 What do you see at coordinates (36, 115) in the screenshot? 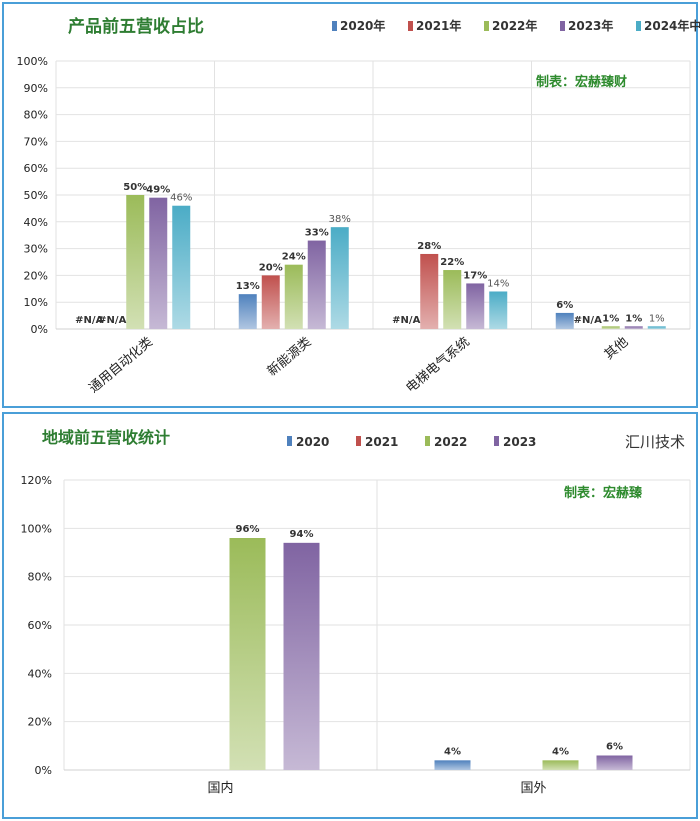
I see `y-tick-label: 80%` at bounding box center [36, 115].